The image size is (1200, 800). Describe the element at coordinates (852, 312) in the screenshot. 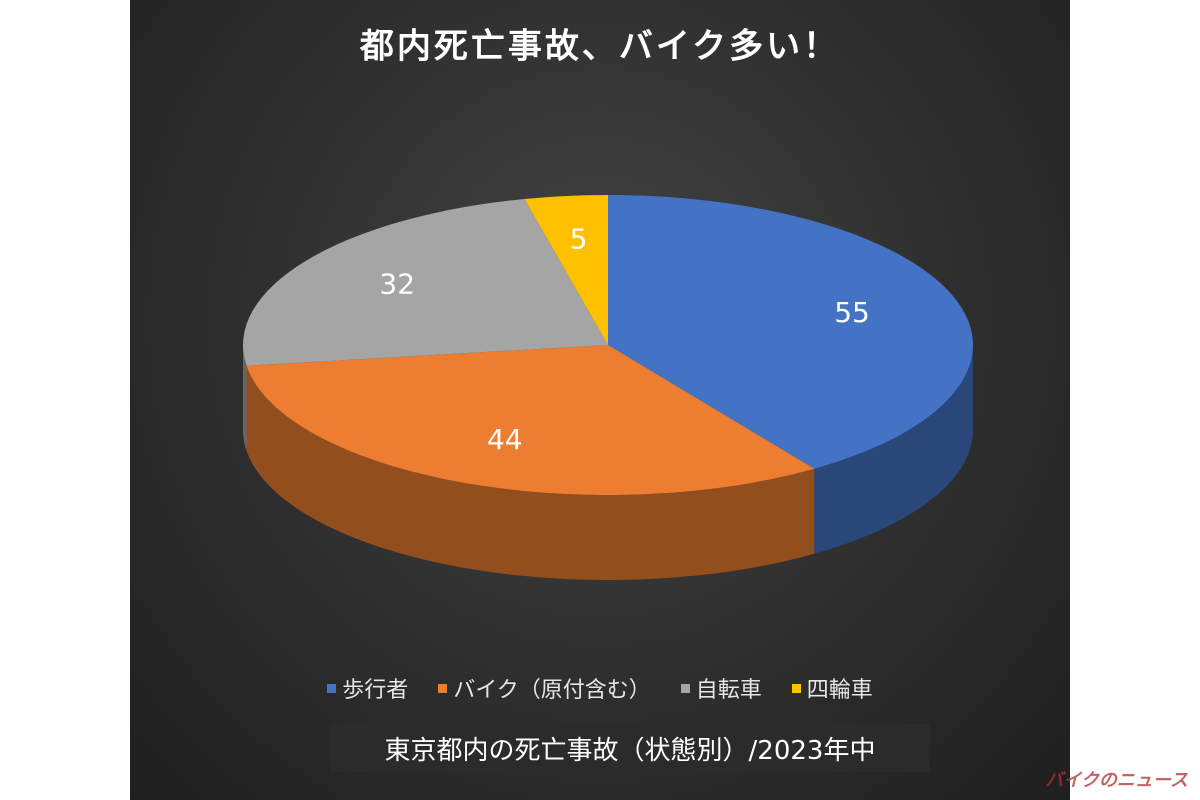

I see `value-label: 55` at that location.